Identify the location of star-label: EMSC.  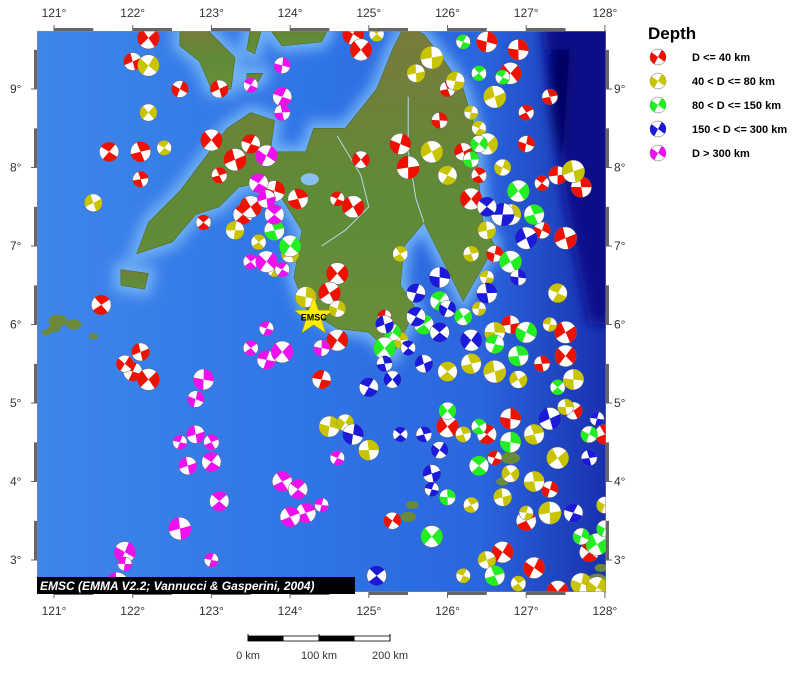
(314, 318).